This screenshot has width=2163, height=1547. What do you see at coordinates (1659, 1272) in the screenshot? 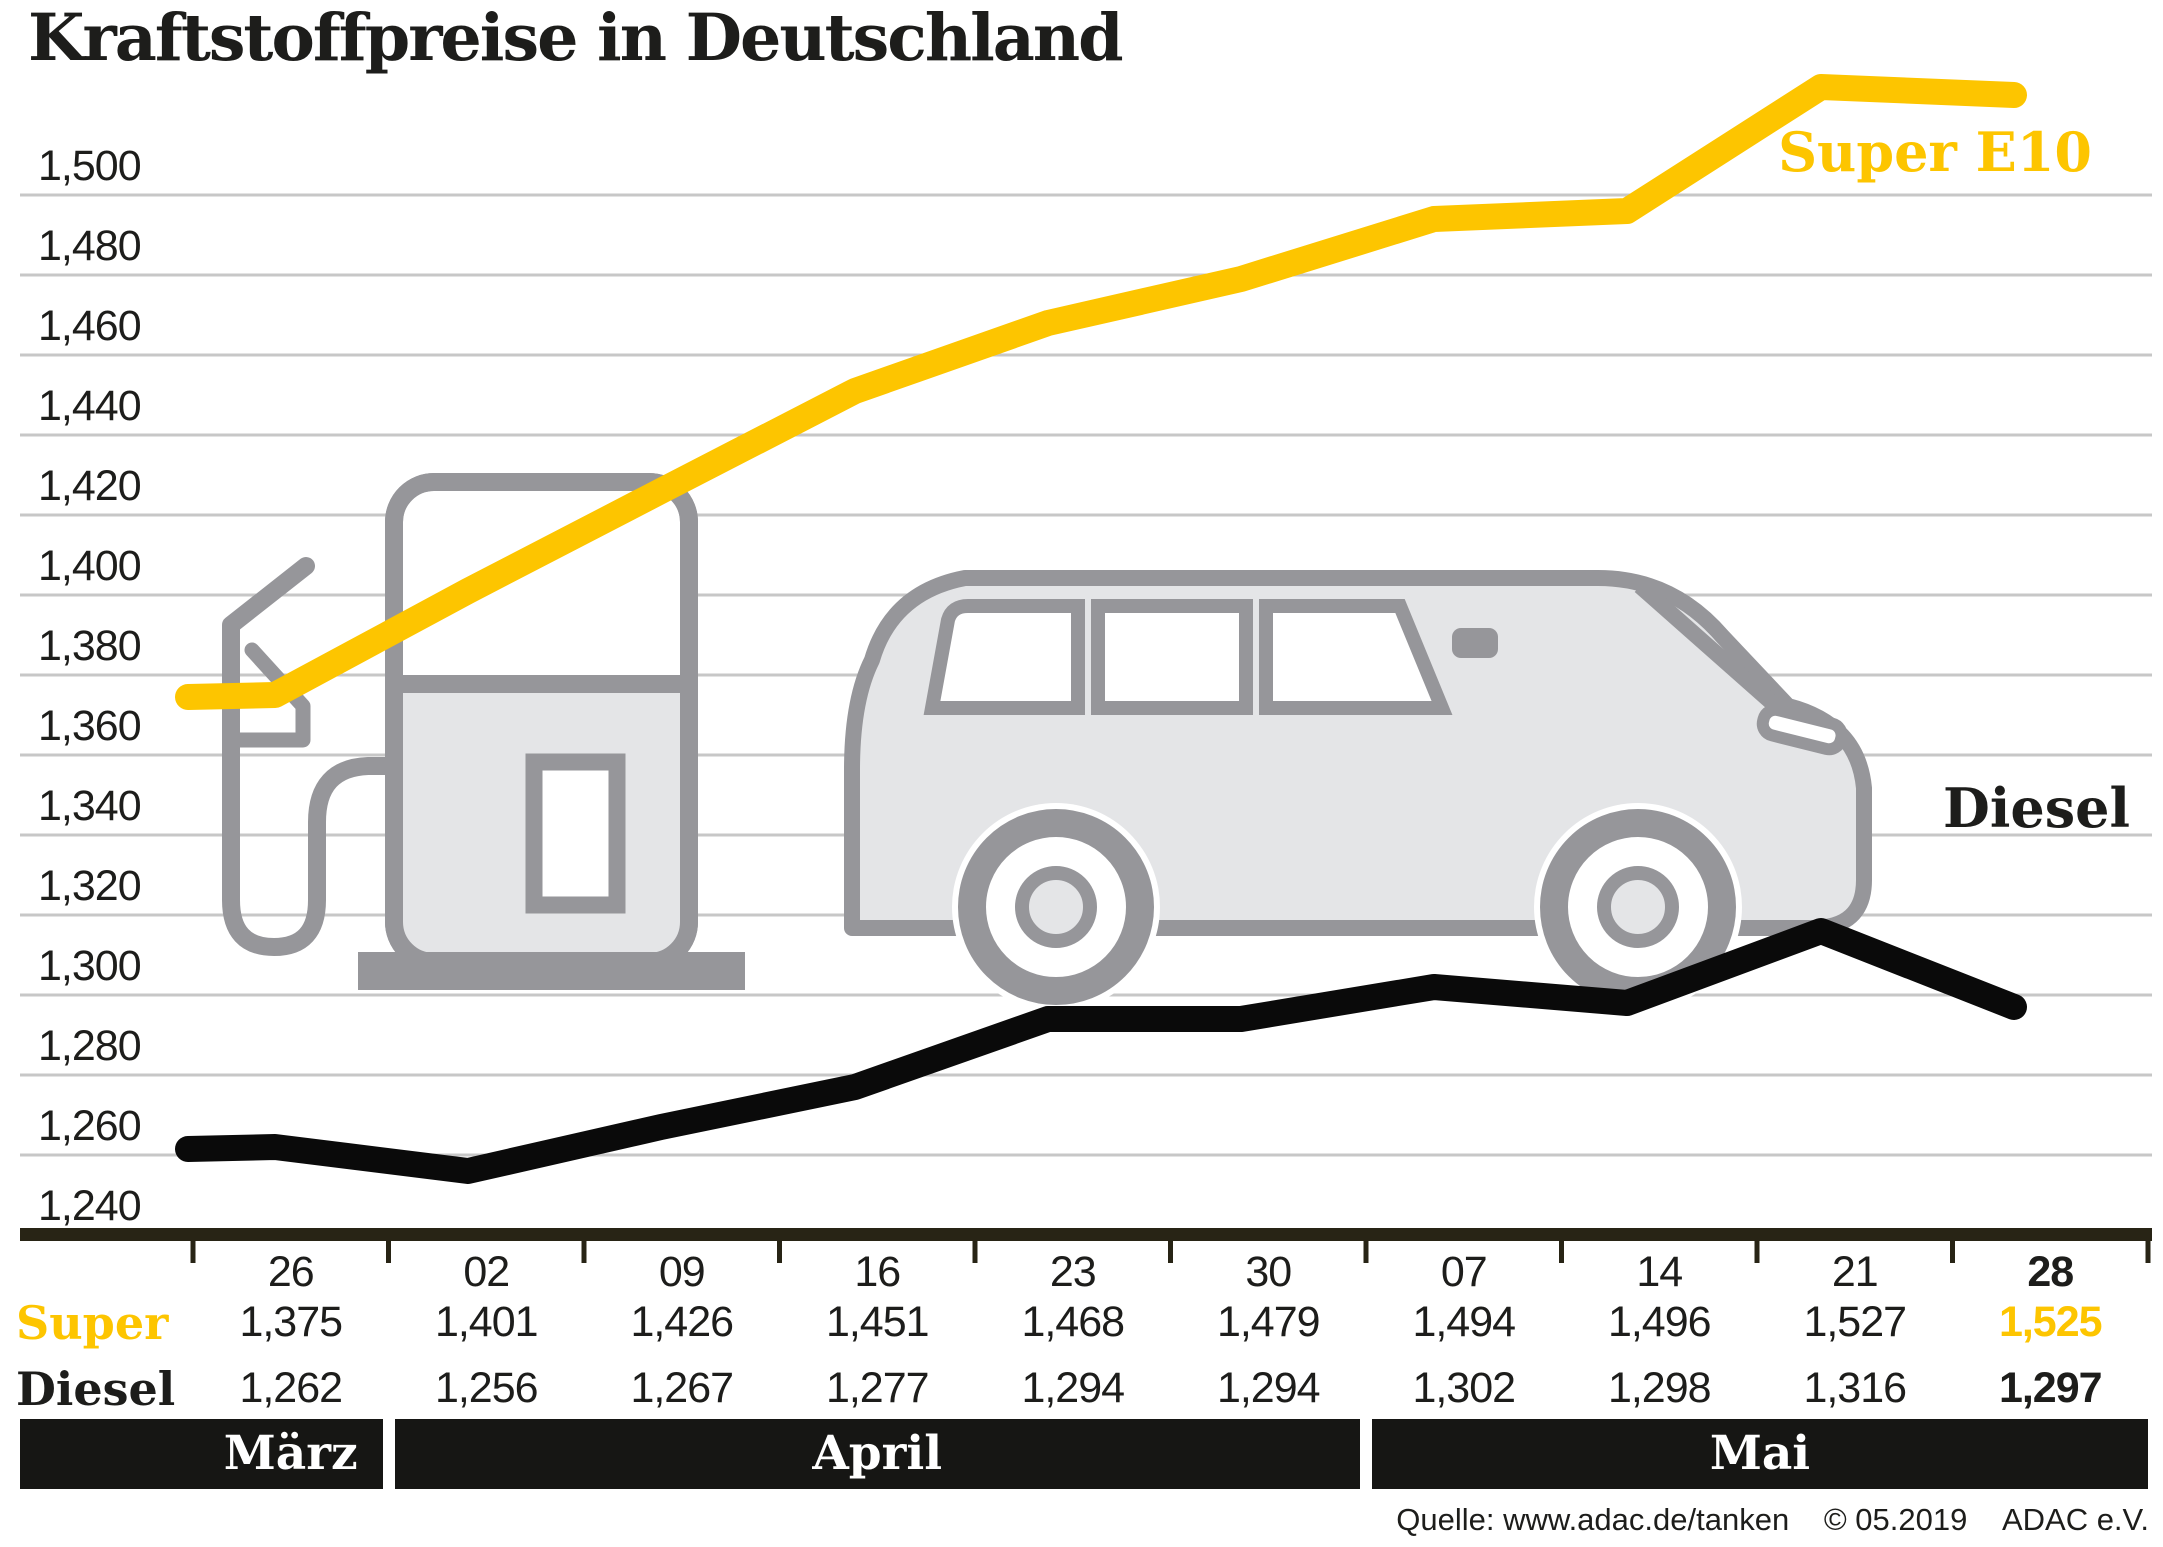
I see `table-cell: 14` at bounding box center [1659, 1272].